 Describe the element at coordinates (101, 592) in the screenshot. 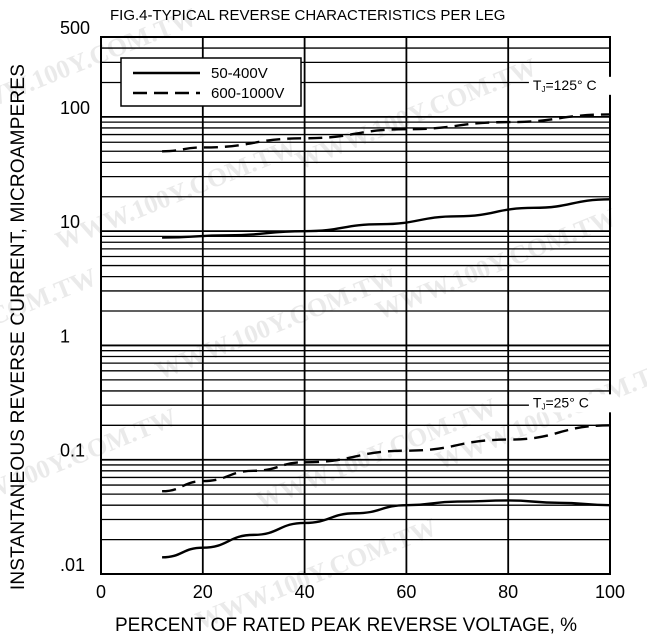

I see `x-tick-label: 0` at that location.